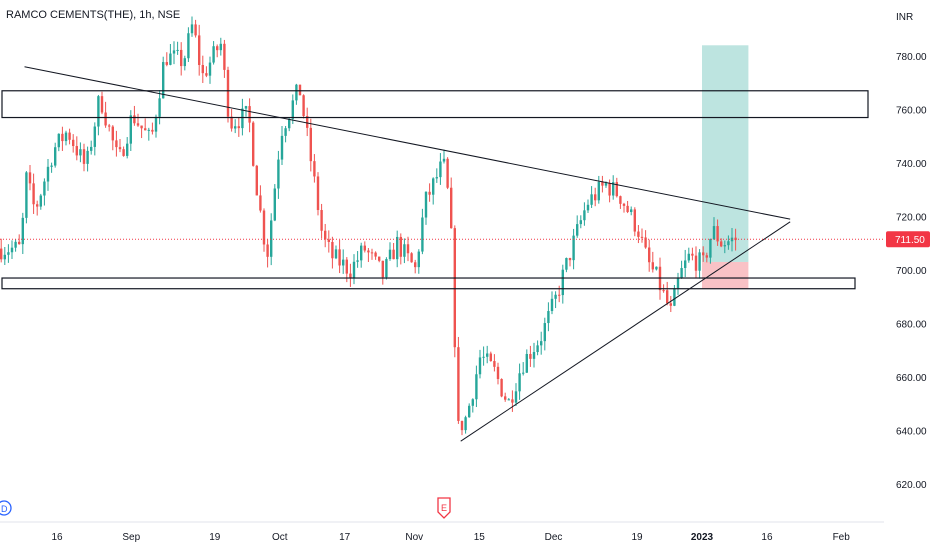 Image resolution: width=932 pixels, height=550 pixels. I want to click on support-zone, so click(428, 283).